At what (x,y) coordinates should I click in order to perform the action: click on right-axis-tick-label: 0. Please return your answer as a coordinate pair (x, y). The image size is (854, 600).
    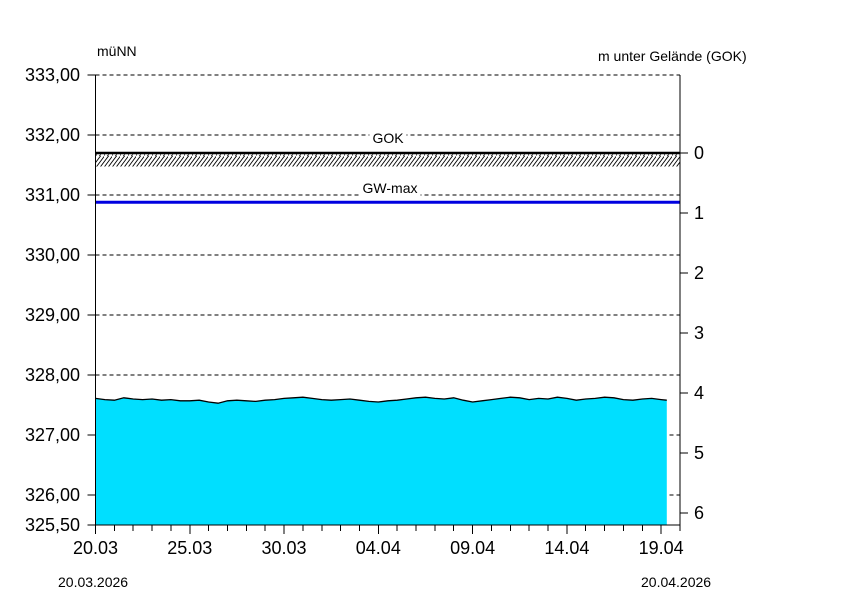
    Looking at the image, I should click on (699, 153).